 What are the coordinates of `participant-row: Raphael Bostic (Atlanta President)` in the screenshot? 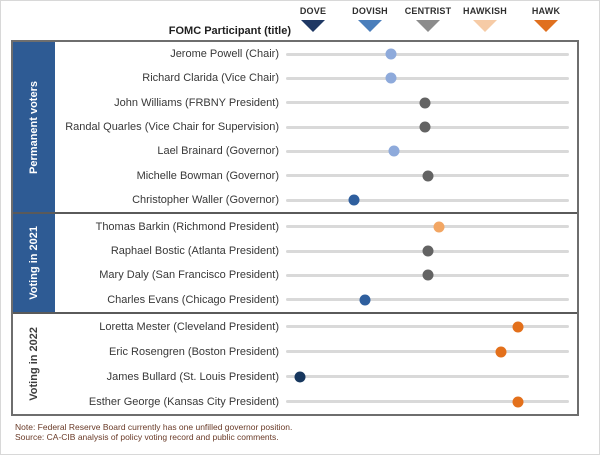 It's located at (316, 251).